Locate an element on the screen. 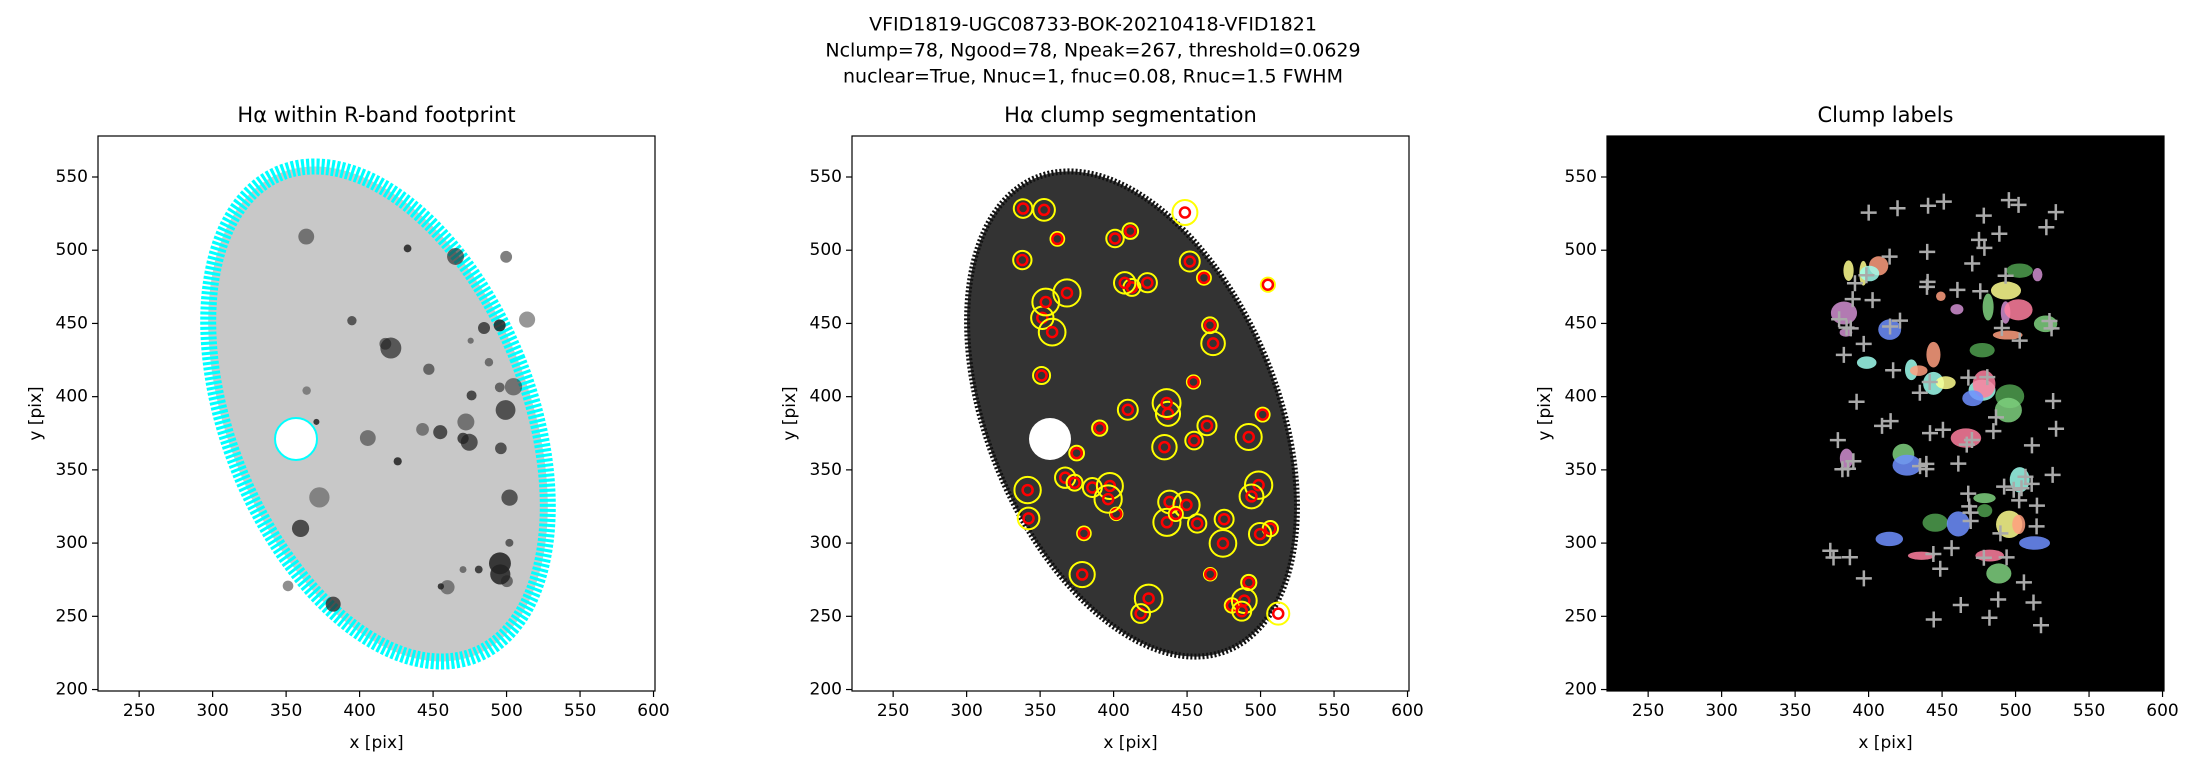 The width and height of the screenshot is (2187, 767). y-tick-label: 250 is located at coordinates (826, 616).